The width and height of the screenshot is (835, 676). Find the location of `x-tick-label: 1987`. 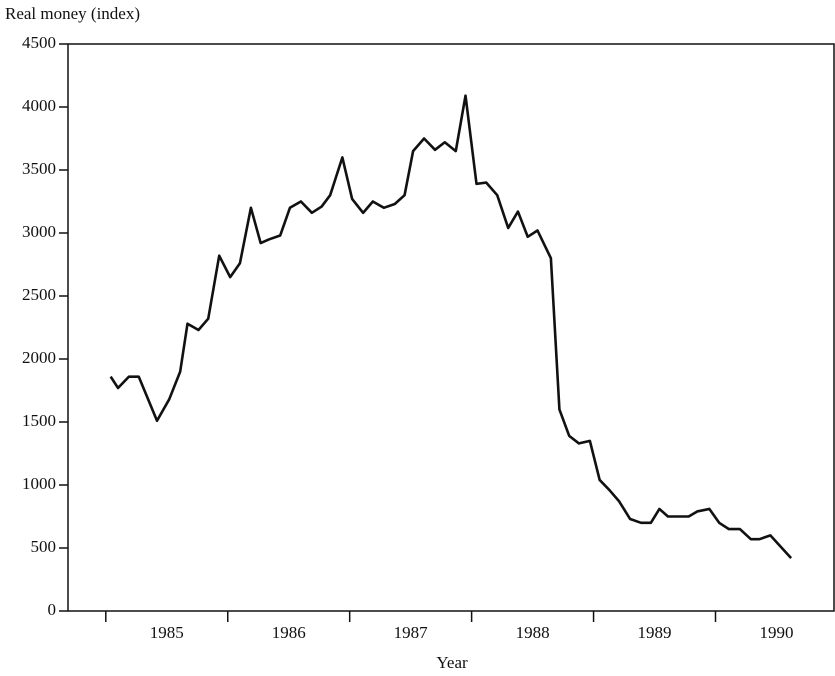

x-tick-label: 1987 is located at coordinates (411, 632).